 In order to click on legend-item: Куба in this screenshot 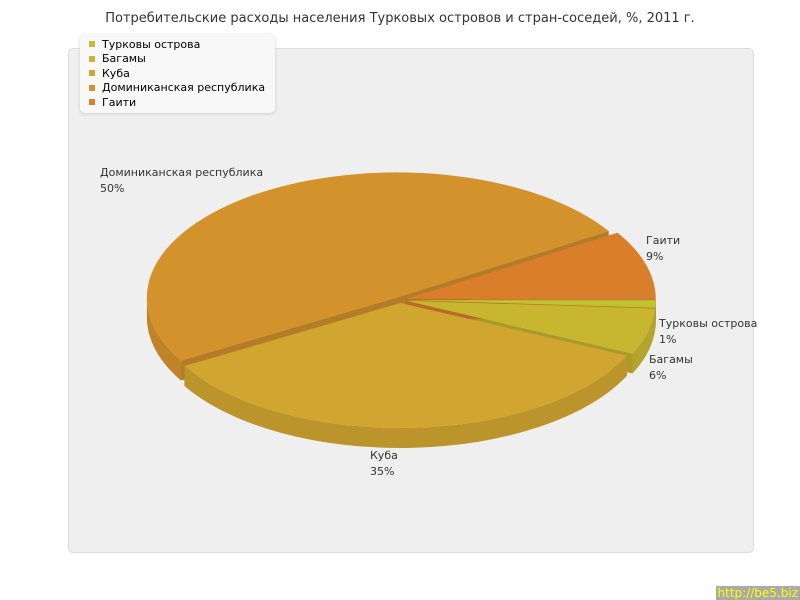, I will do `click(177, 73)`.